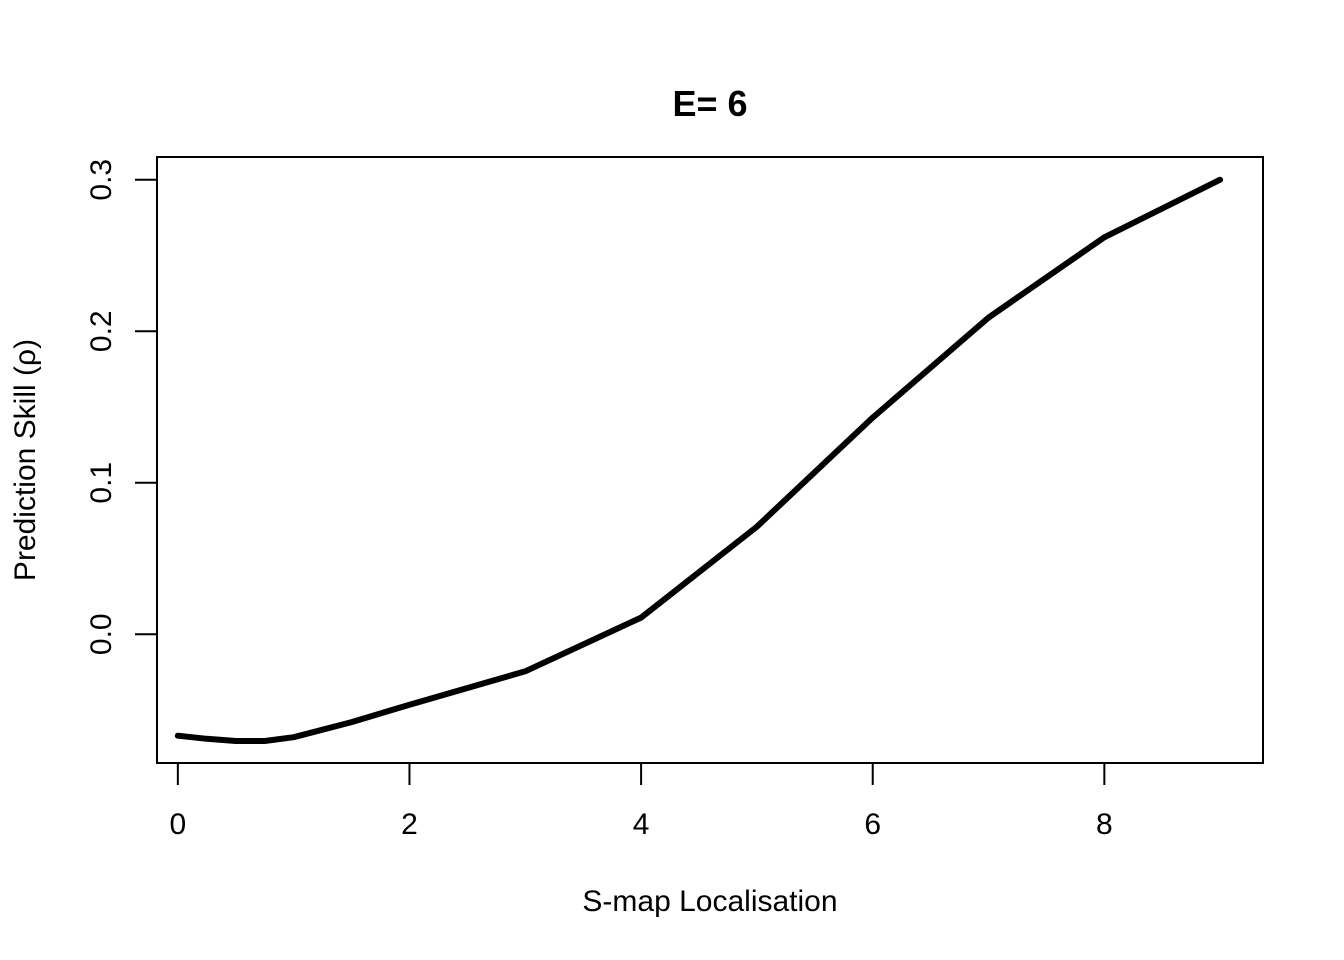 The height and width of the screenshot is (960, 1344). I want to click on x-tick-label: 2, so click(409, 824).